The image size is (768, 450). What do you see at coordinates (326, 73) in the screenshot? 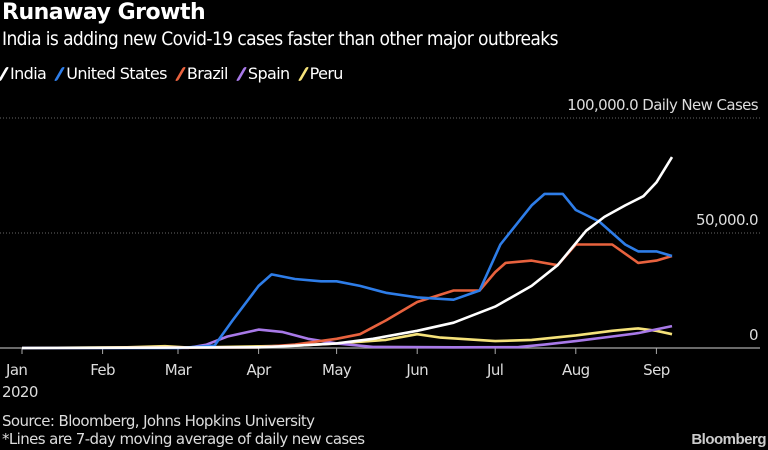
I see `legend-label: Peru` at bounding box center [326, 73].